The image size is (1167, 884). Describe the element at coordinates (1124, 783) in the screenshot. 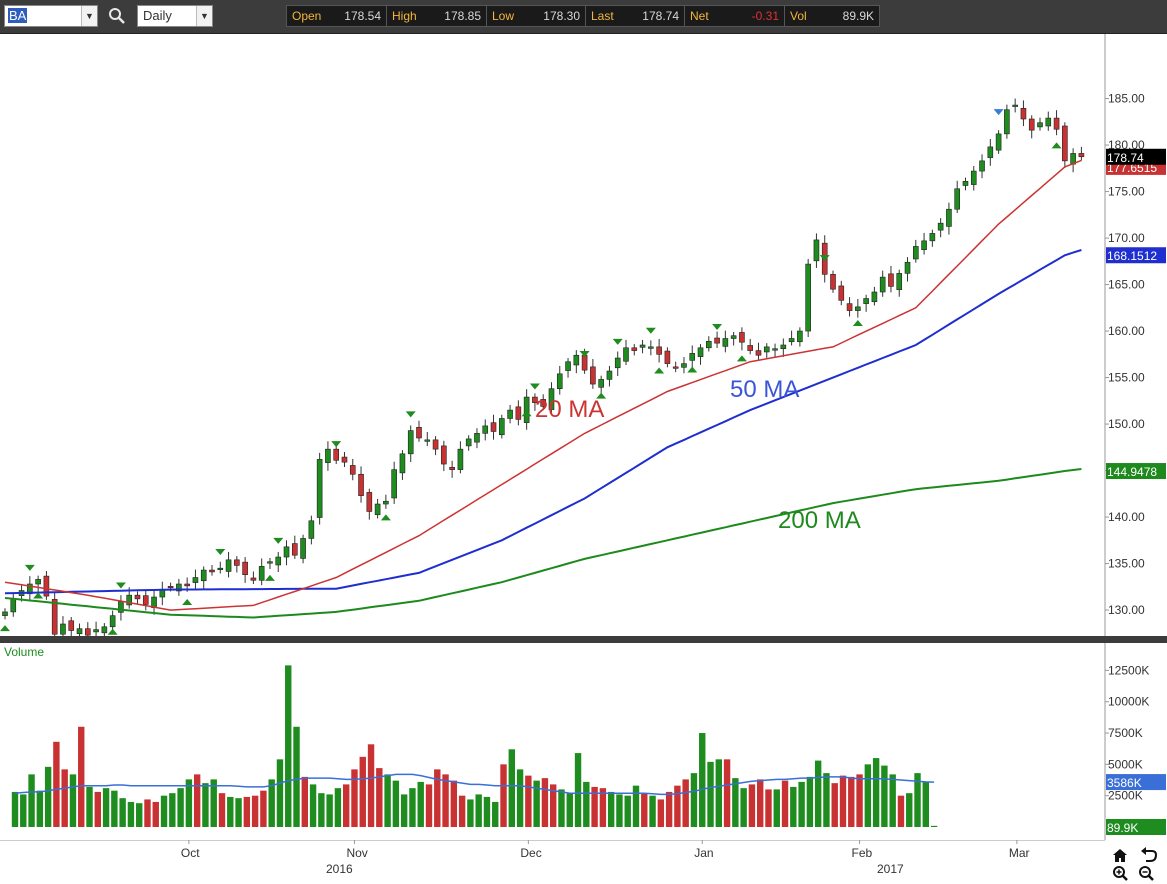

I see `volume-avg-label: 3586K` at that location.